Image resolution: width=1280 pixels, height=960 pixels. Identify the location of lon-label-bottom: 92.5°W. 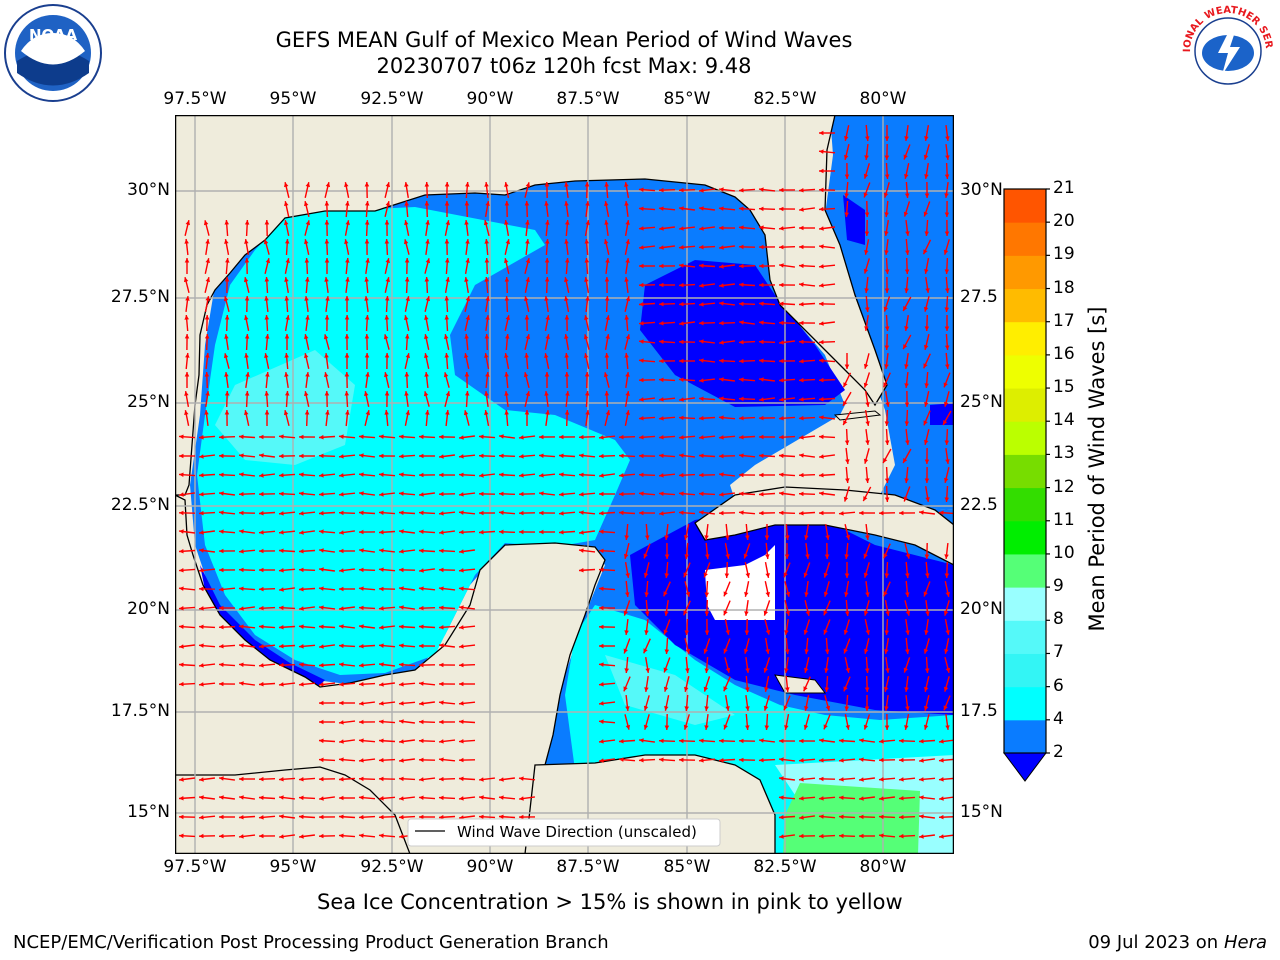
(392, 867).